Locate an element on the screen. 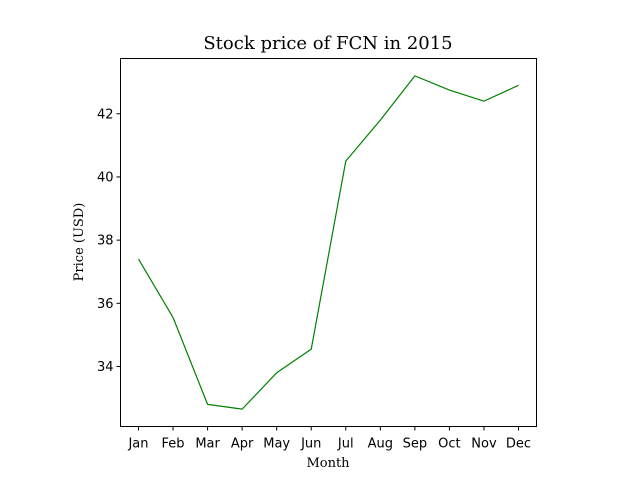  x-axis-label: Month is located at coordinates (328, 463).